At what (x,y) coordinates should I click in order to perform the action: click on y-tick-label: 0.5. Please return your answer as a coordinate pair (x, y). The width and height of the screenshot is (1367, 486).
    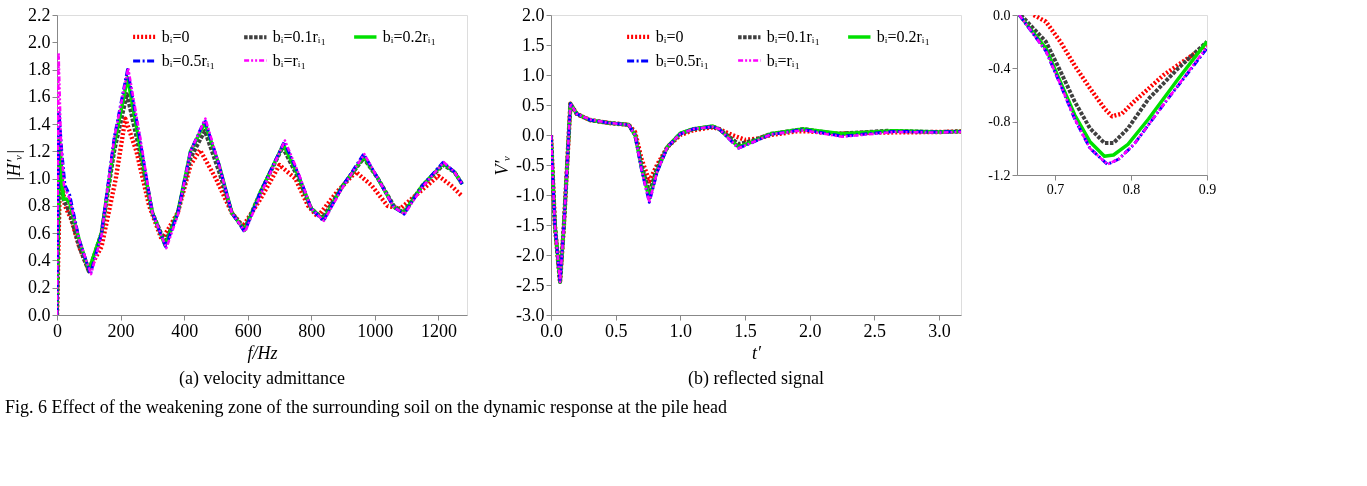
    Looking at the image, I should click on (533, 104).